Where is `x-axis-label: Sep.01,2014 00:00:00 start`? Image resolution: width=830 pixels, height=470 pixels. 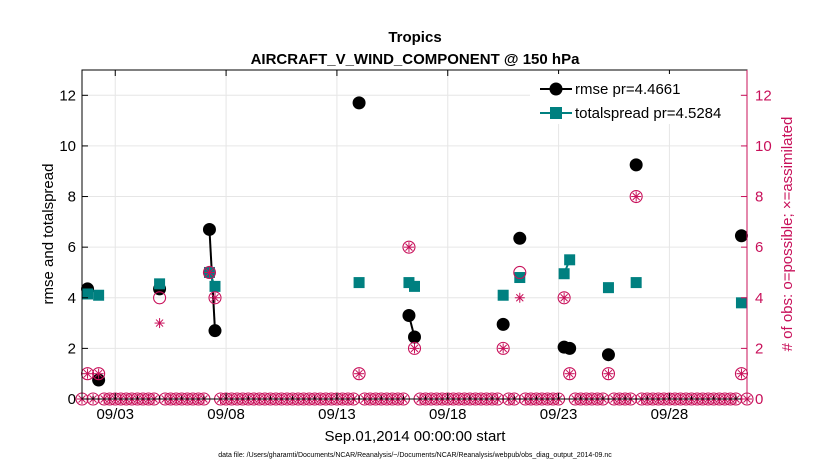
x-axis-label: Sep.01,2014 00:00:00 start is located at coordinates (416, 436).